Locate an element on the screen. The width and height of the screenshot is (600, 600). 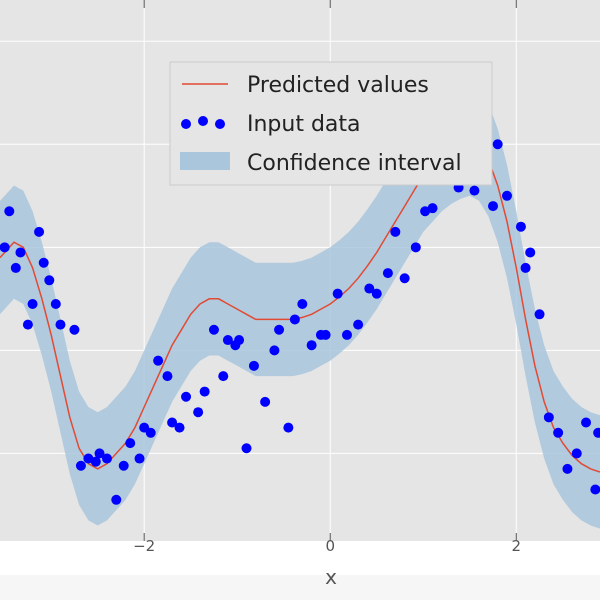
legend-label-input: Input data is located at coordinates (304, 124).